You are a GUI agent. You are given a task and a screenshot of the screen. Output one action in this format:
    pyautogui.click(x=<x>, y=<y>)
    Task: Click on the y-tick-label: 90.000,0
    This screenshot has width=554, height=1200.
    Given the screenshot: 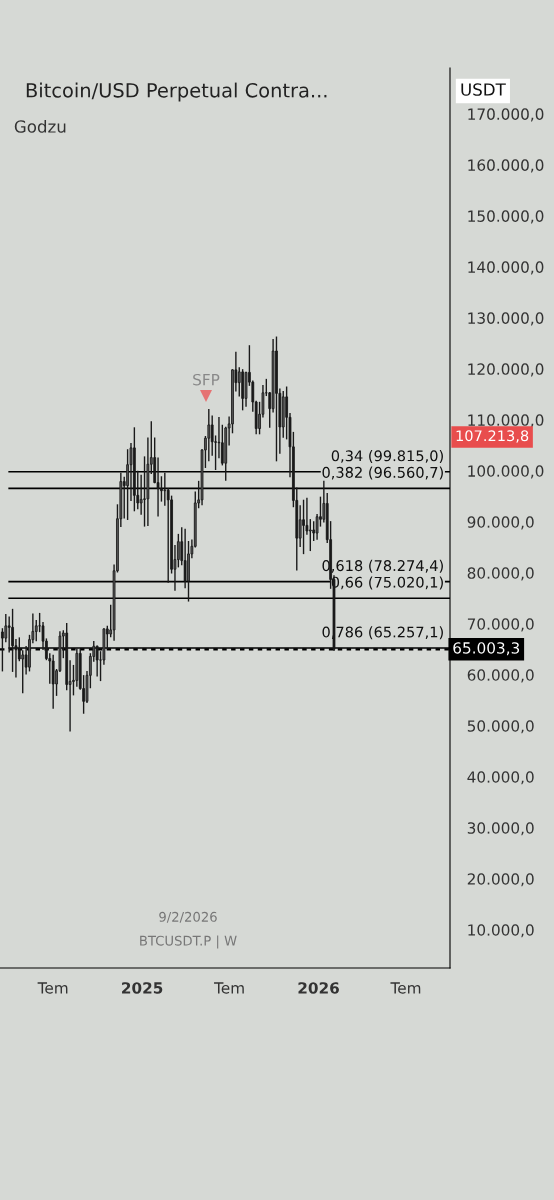 What is the action you would take?
    pyautogui.click(x=500, y=523)
    